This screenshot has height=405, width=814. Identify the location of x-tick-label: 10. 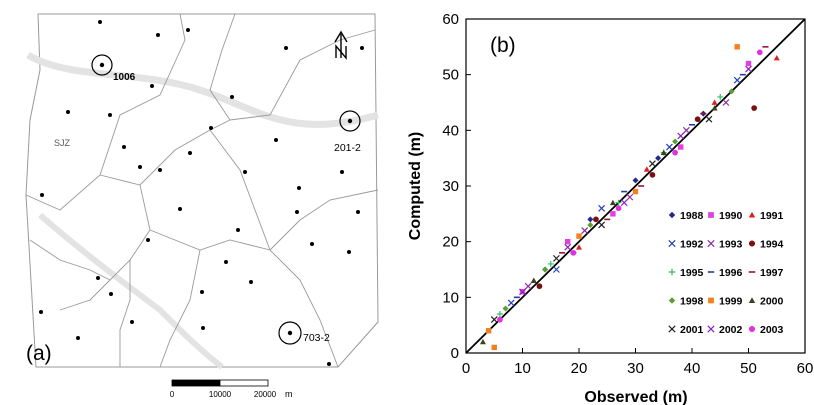
(522, 368).